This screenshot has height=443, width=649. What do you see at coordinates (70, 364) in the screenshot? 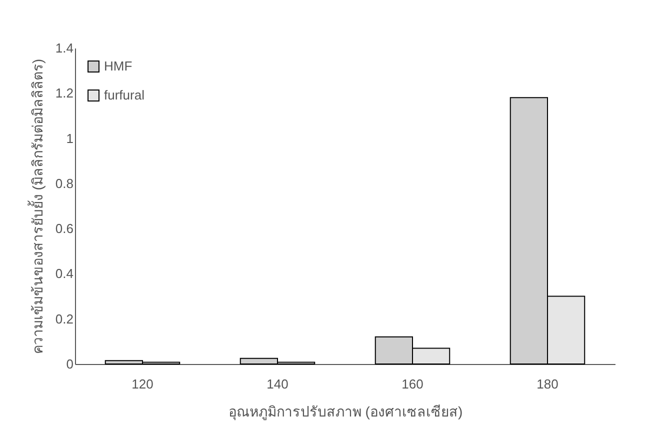
I see `y-tick-label: 0` at bounding box center [70, 364].